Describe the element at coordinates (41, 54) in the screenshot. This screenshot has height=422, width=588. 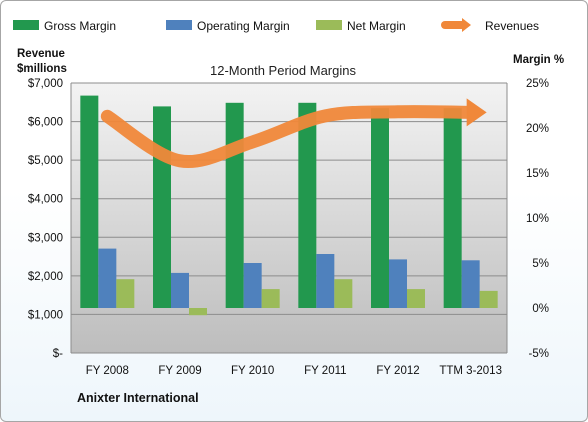
I see `left-axis-title-line1: Revenue` at that location.